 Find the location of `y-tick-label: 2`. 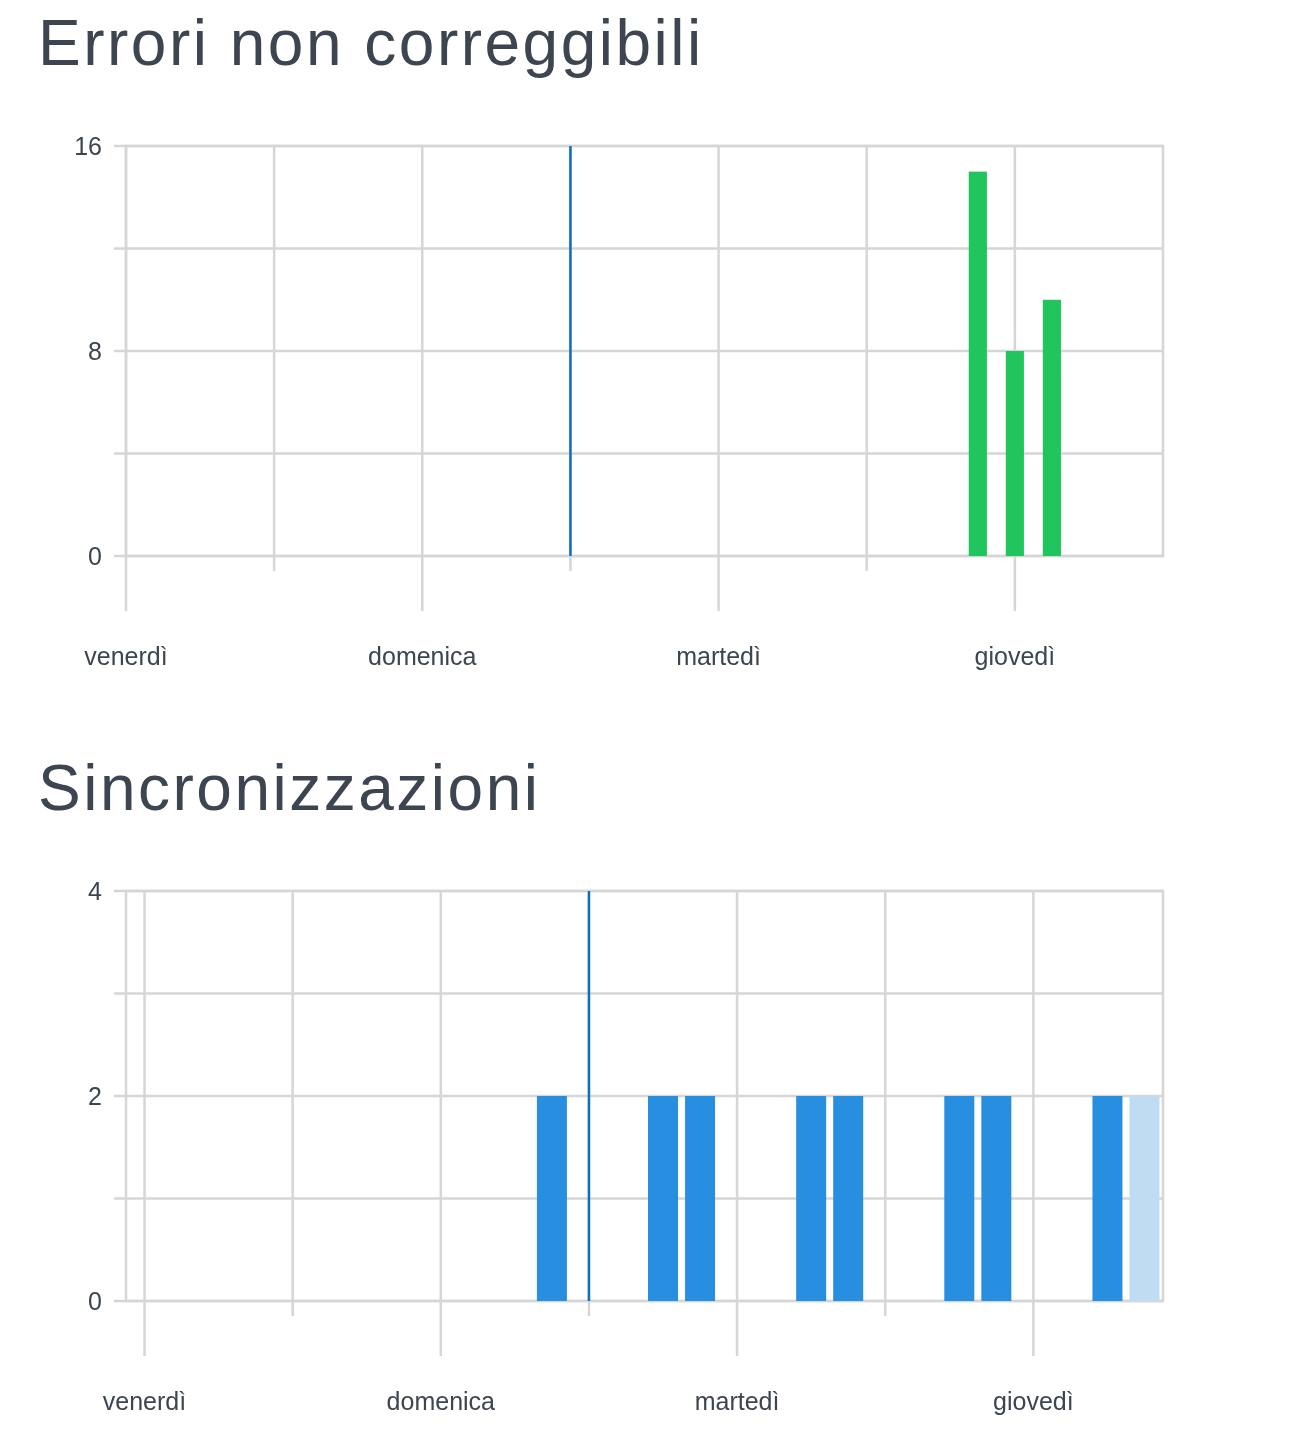

y-tick-label: 2 is located at coordinates (95, 1095).